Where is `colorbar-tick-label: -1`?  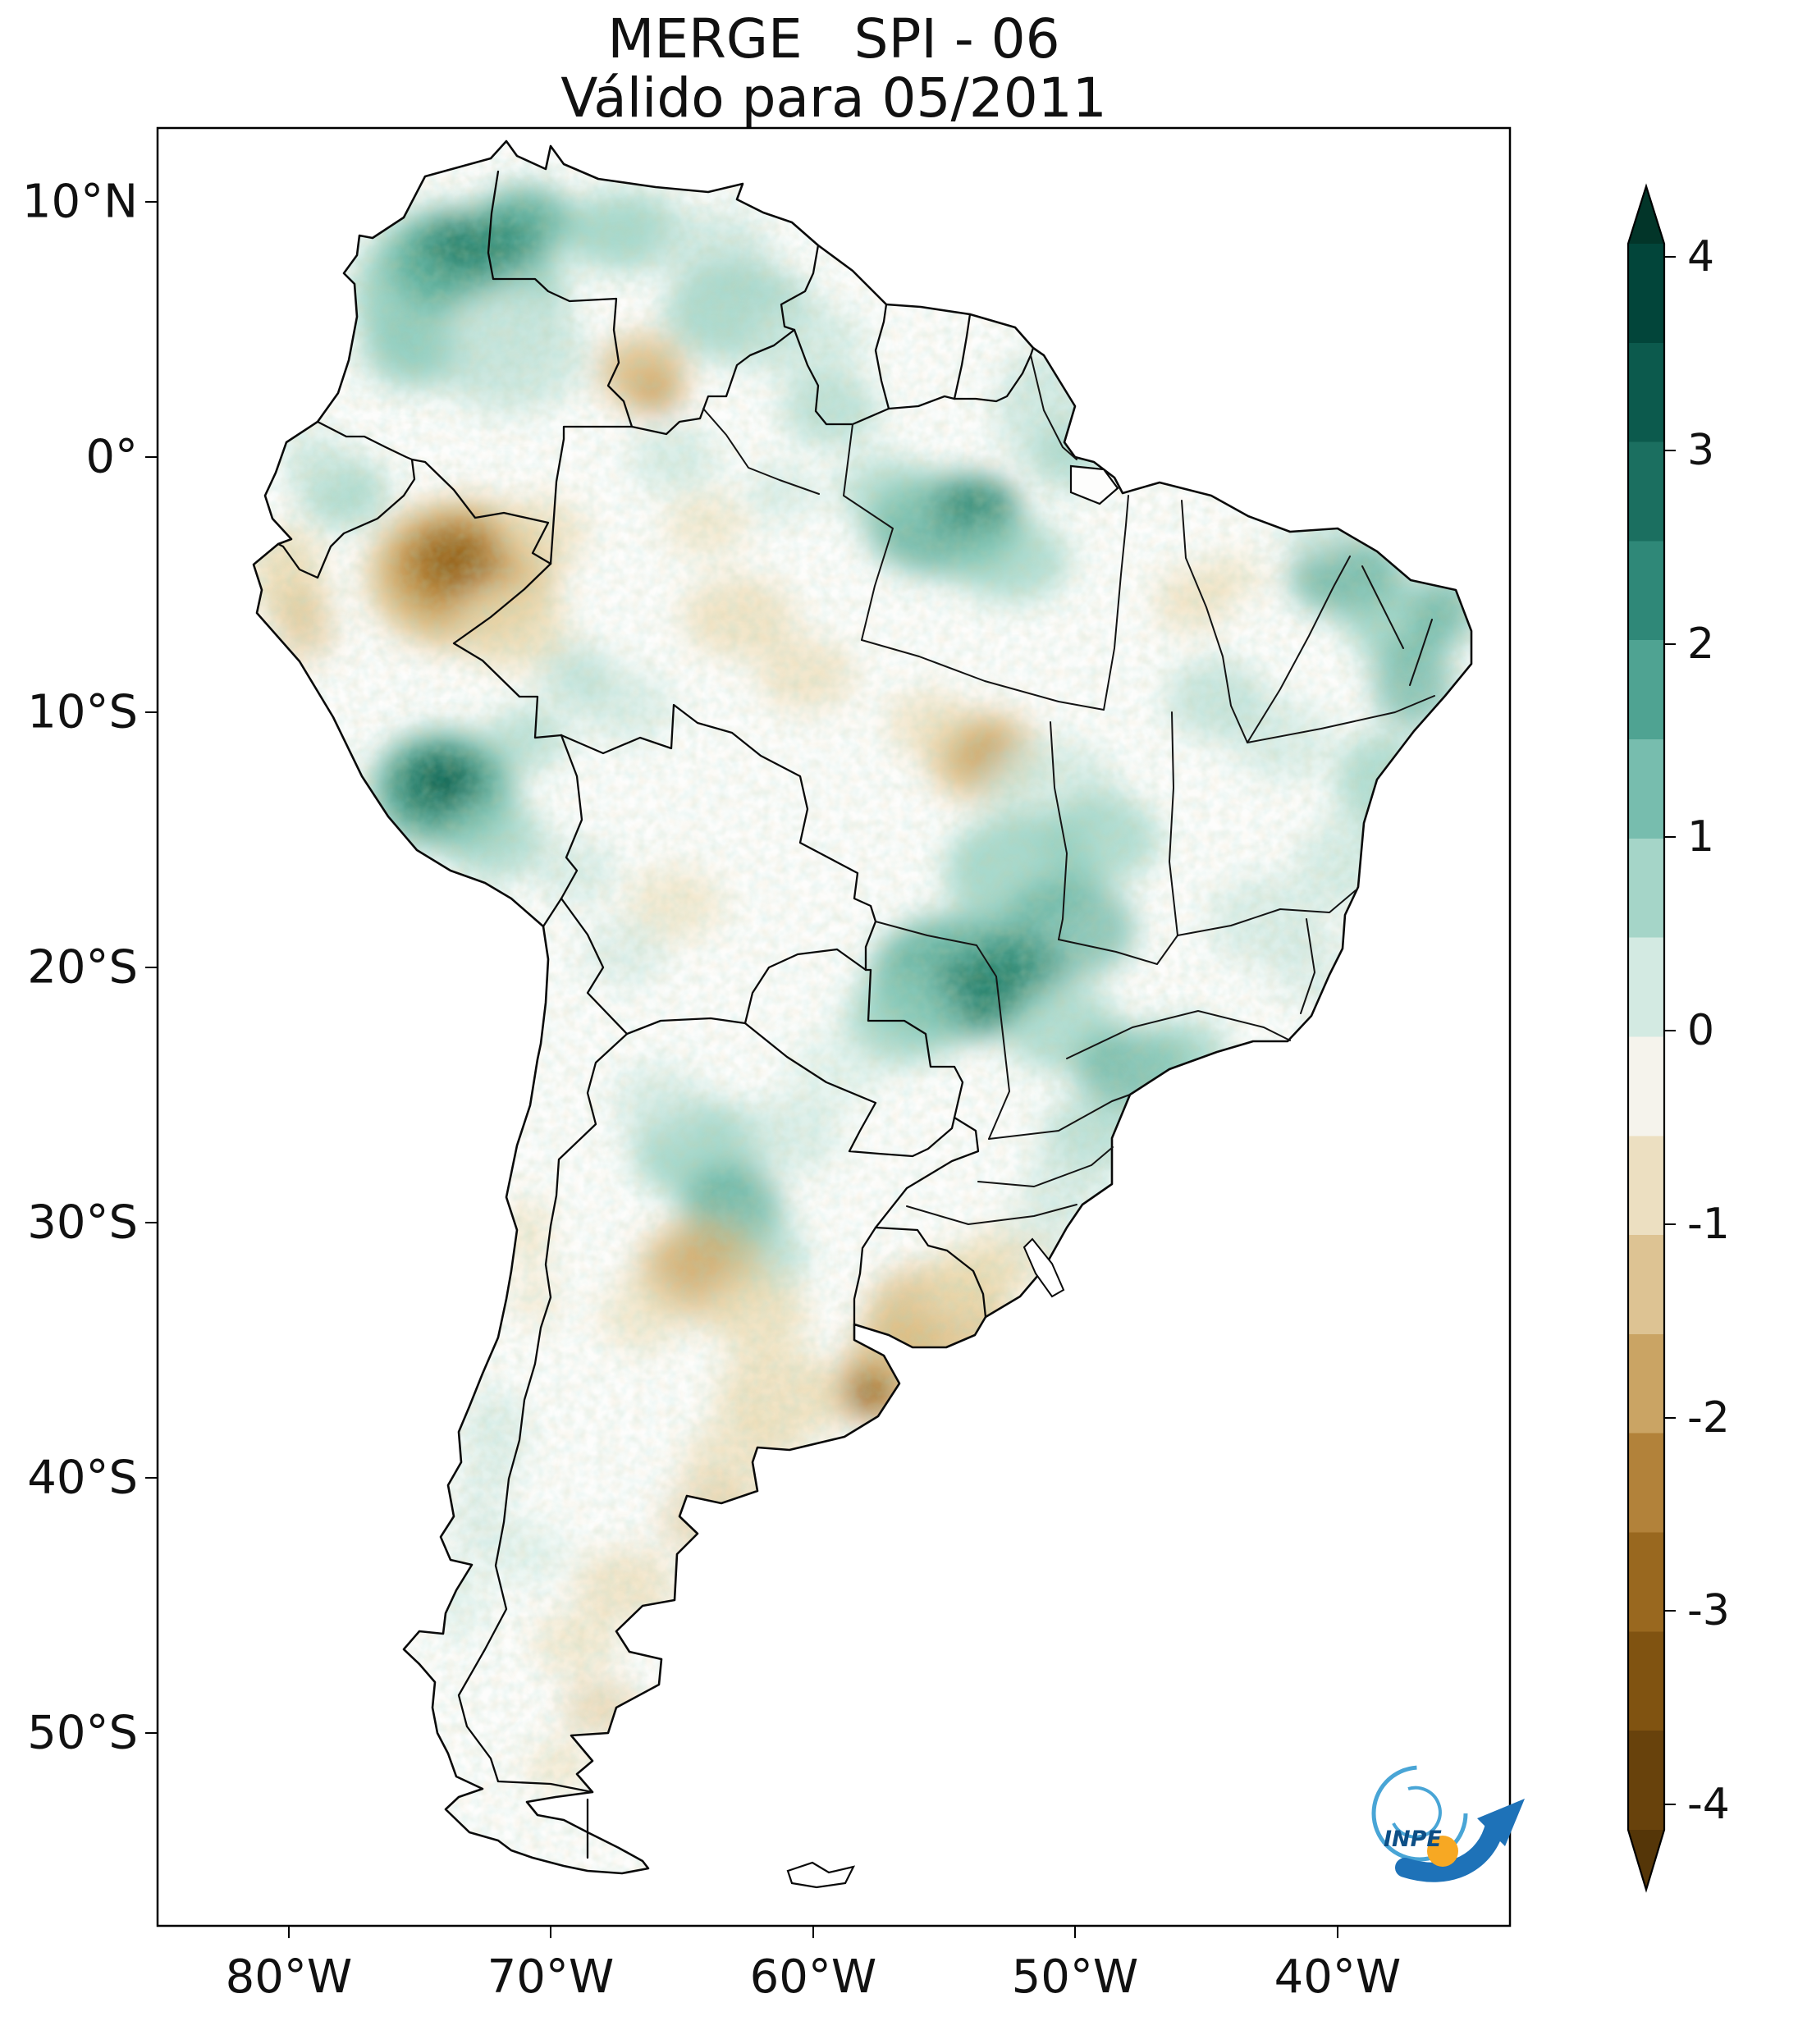 colorbar-tick-label: -1 is located at coordinates (1708, 1224).